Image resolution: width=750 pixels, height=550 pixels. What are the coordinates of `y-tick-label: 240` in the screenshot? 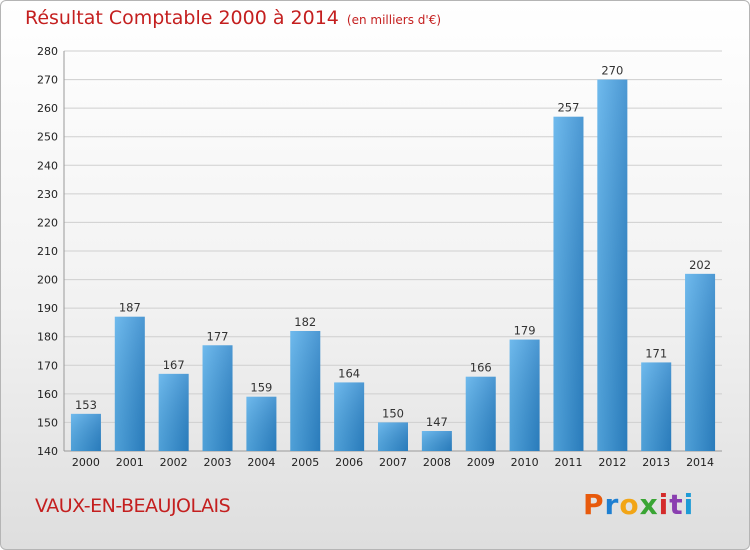 It's located at (47, 165).